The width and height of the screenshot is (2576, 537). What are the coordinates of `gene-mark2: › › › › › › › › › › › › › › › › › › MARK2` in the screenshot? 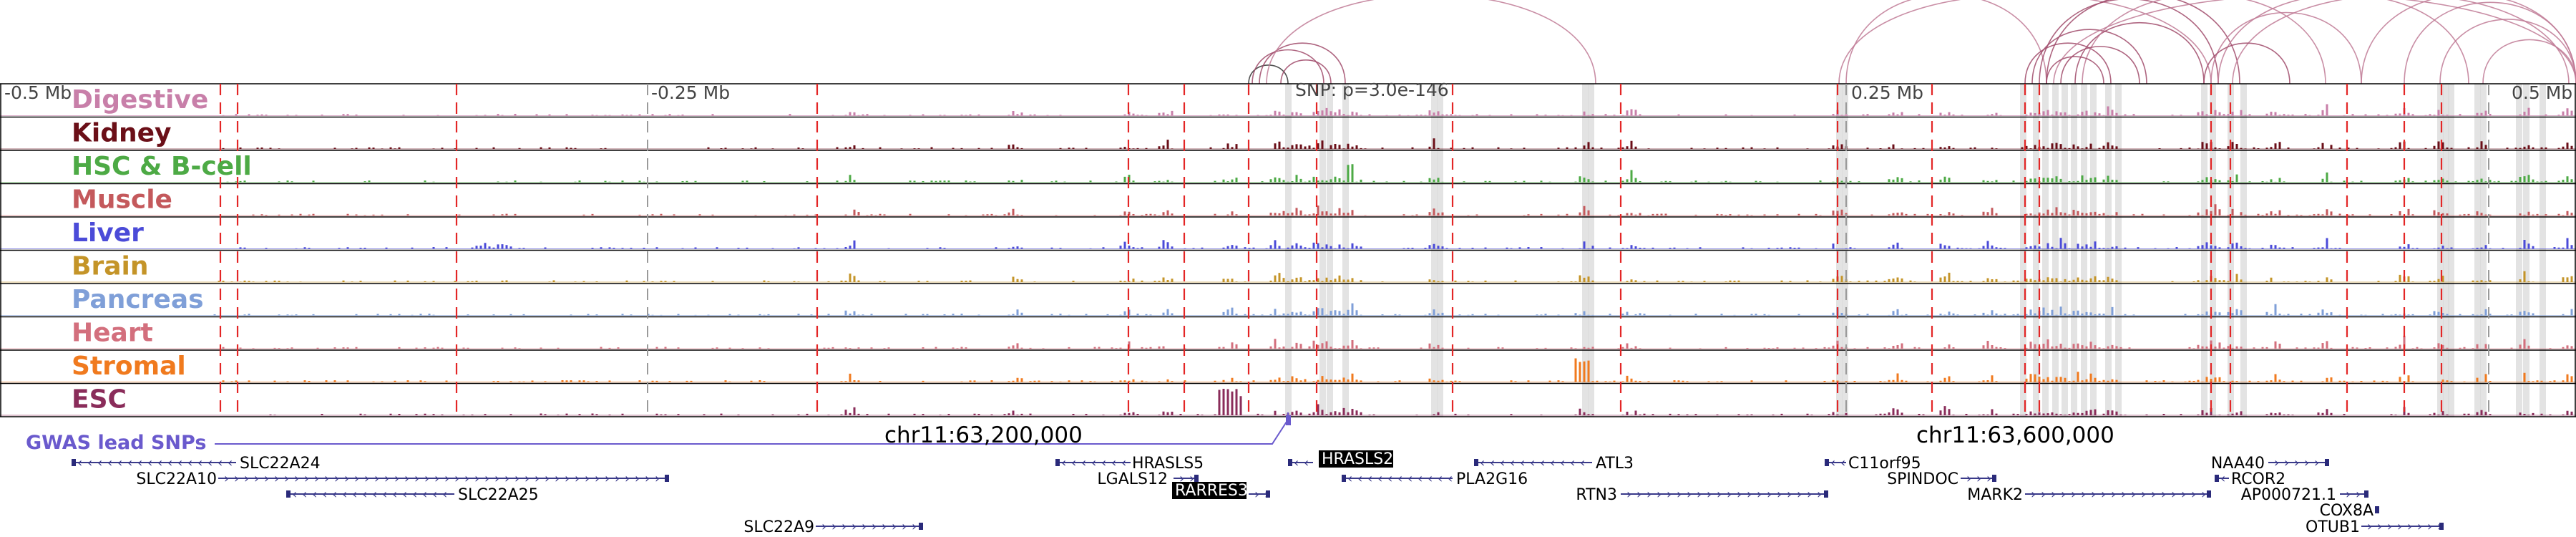 It's located at (2089, 495).